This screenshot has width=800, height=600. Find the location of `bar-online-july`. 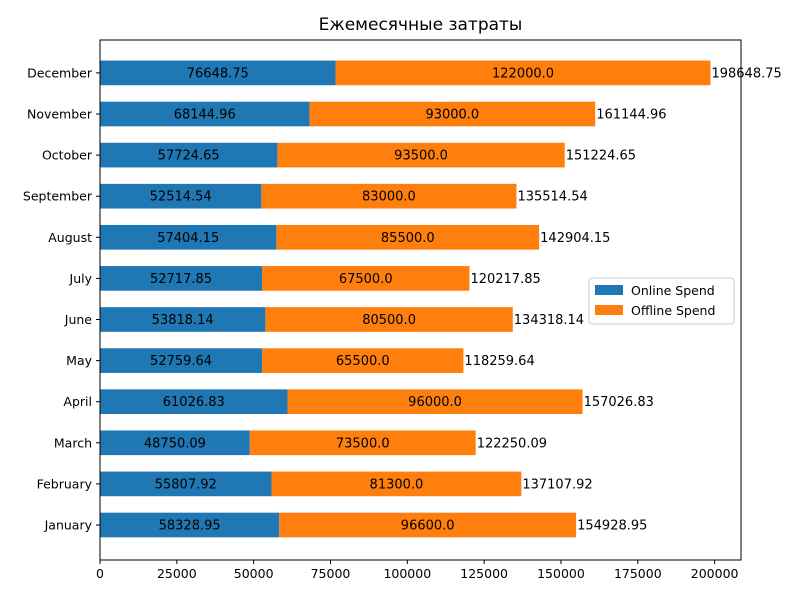

bar-online-july is located at coordinates (181, 278).